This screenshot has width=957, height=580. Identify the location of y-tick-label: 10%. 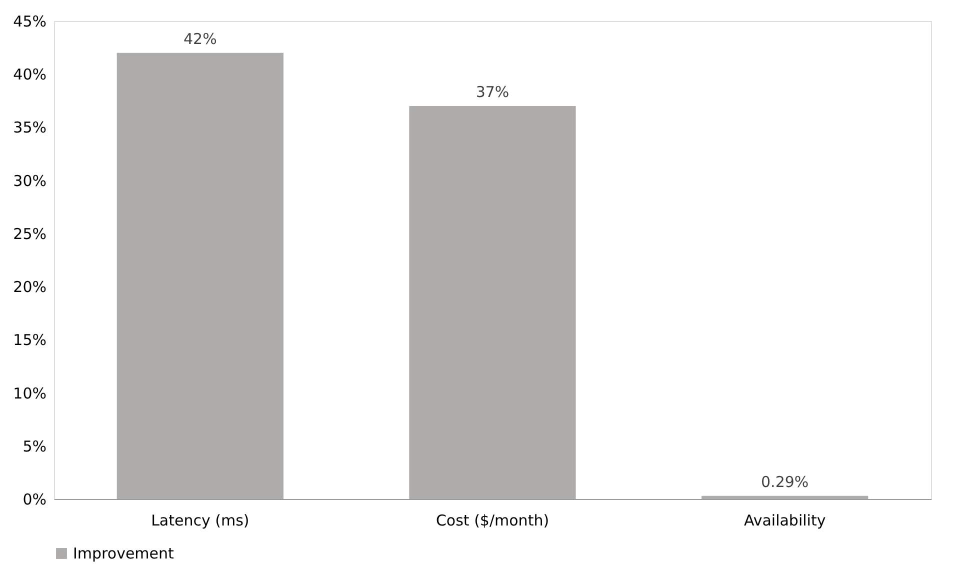
(29, 393).